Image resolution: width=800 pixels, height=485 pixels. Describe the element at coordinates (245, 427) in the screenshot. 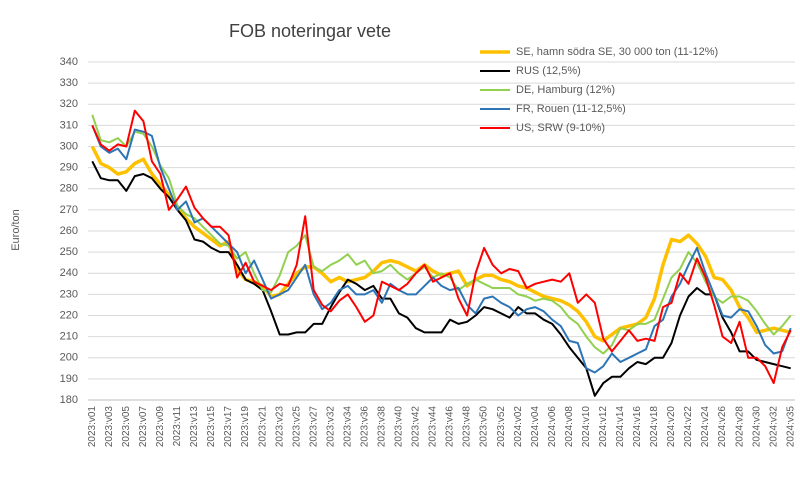

I see `x-tick-label: 2023:v19` at that location.